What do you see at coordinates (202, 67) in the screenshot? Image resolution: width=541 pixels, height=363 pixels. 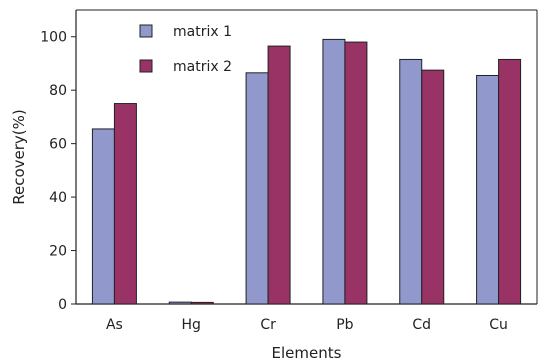 I see `legend-label-series-2: matrix 2` at bounding box center [202, 67].